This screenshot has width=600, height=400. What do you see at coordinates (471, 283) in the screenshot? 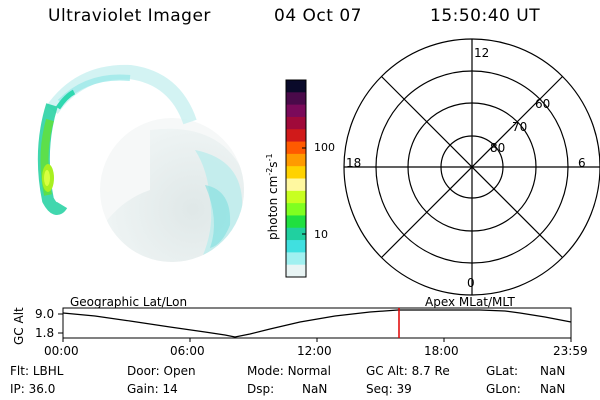
I see `mlt-label-0: 0` at bounding box center [471, 283].